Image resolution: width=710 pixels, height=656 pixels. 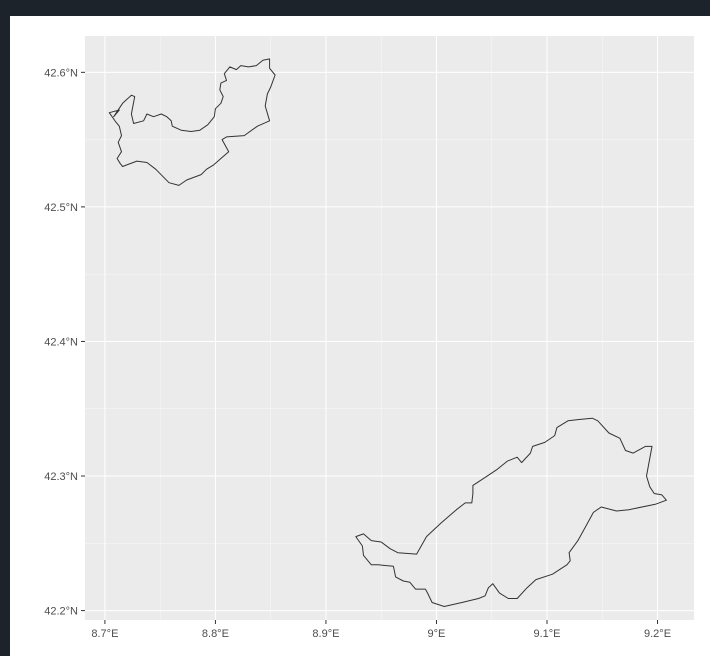 I want to click on x-tick-label: 9.1°E, so click(x=546, y=634).